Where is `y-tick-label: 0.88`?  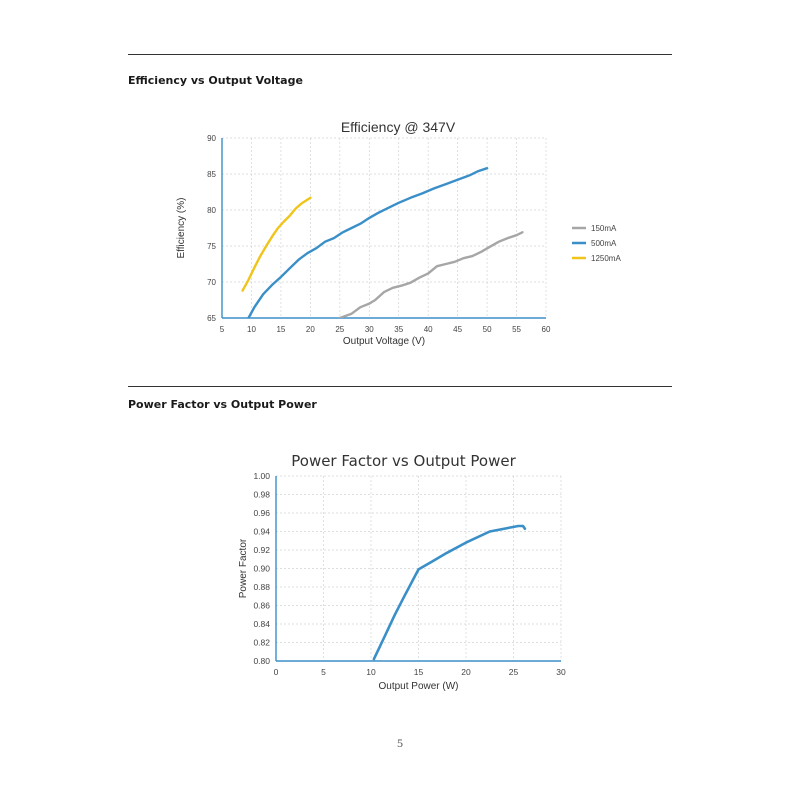
y-tick-label: 0.88 is located at coordinates (261, 587).